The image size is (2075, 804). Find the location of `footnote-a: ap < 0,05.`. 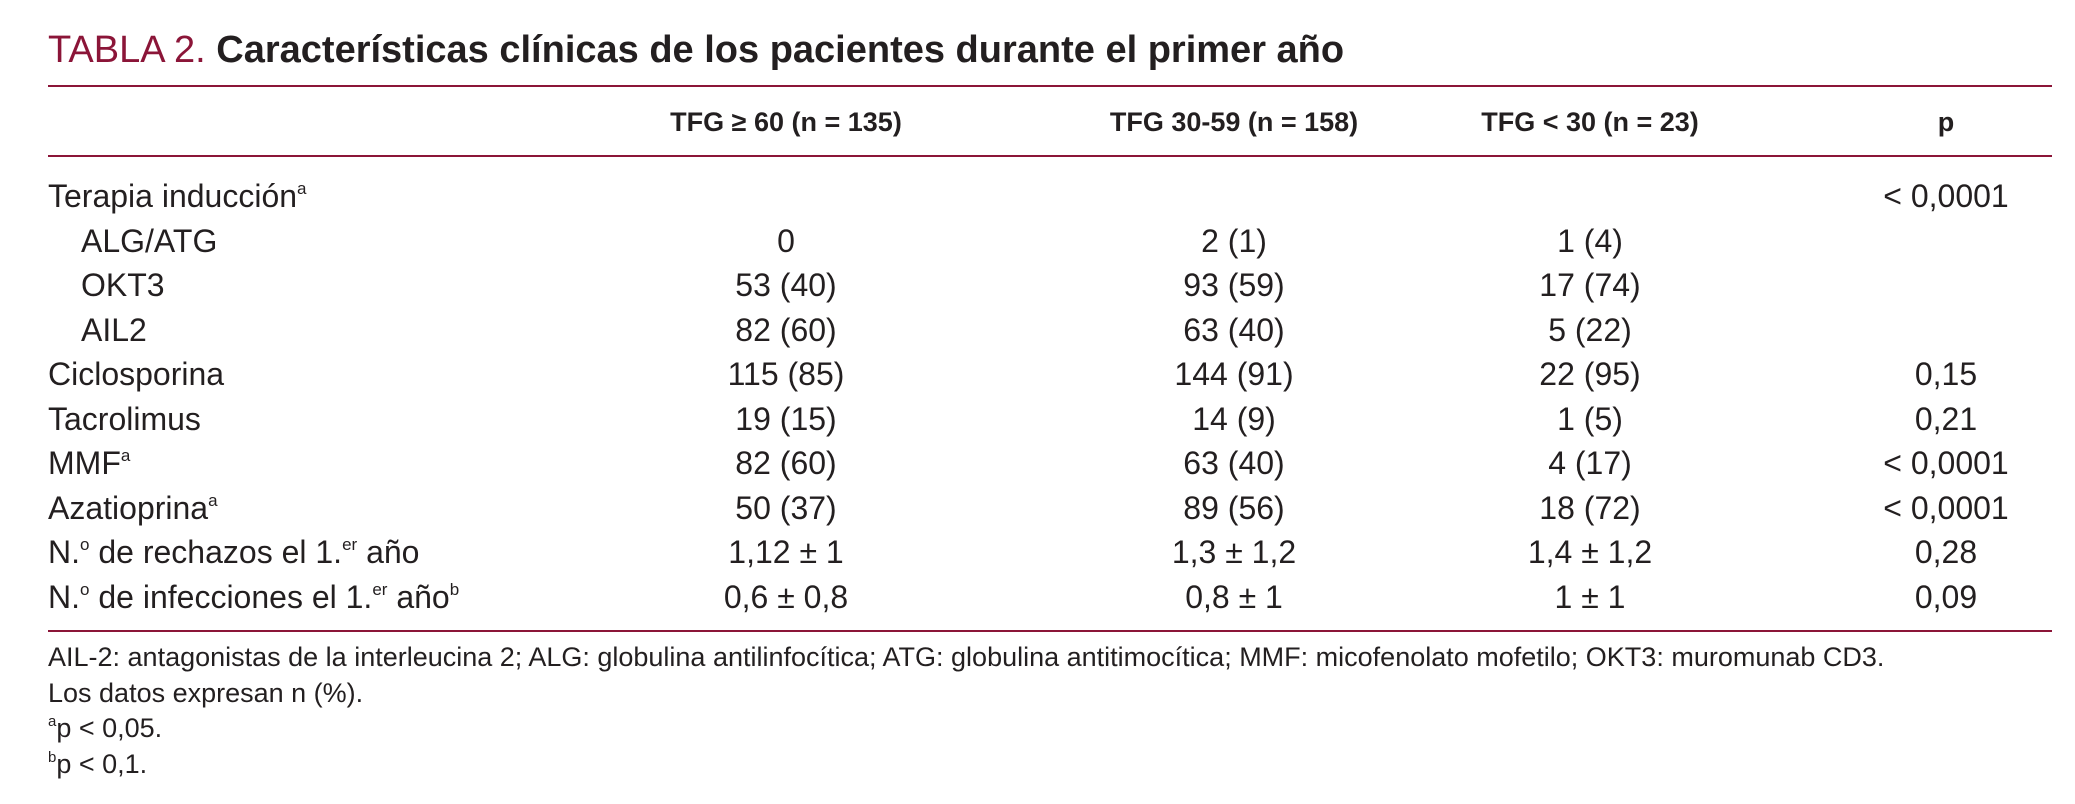

footnote-a: ap < 0,05. is located at coordinates (105, 728).